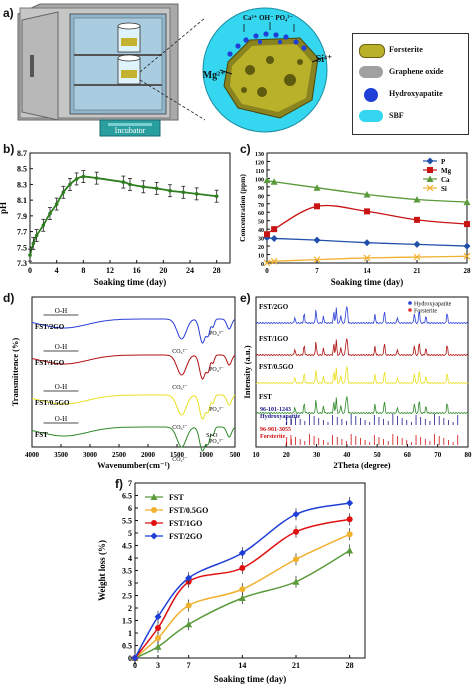 Image resolution: width=475 pixels, height=699 pixels. Describe the element at coordinates (22, 263) in the screenshot. I see `y-tick-label: 7.3` at that location.